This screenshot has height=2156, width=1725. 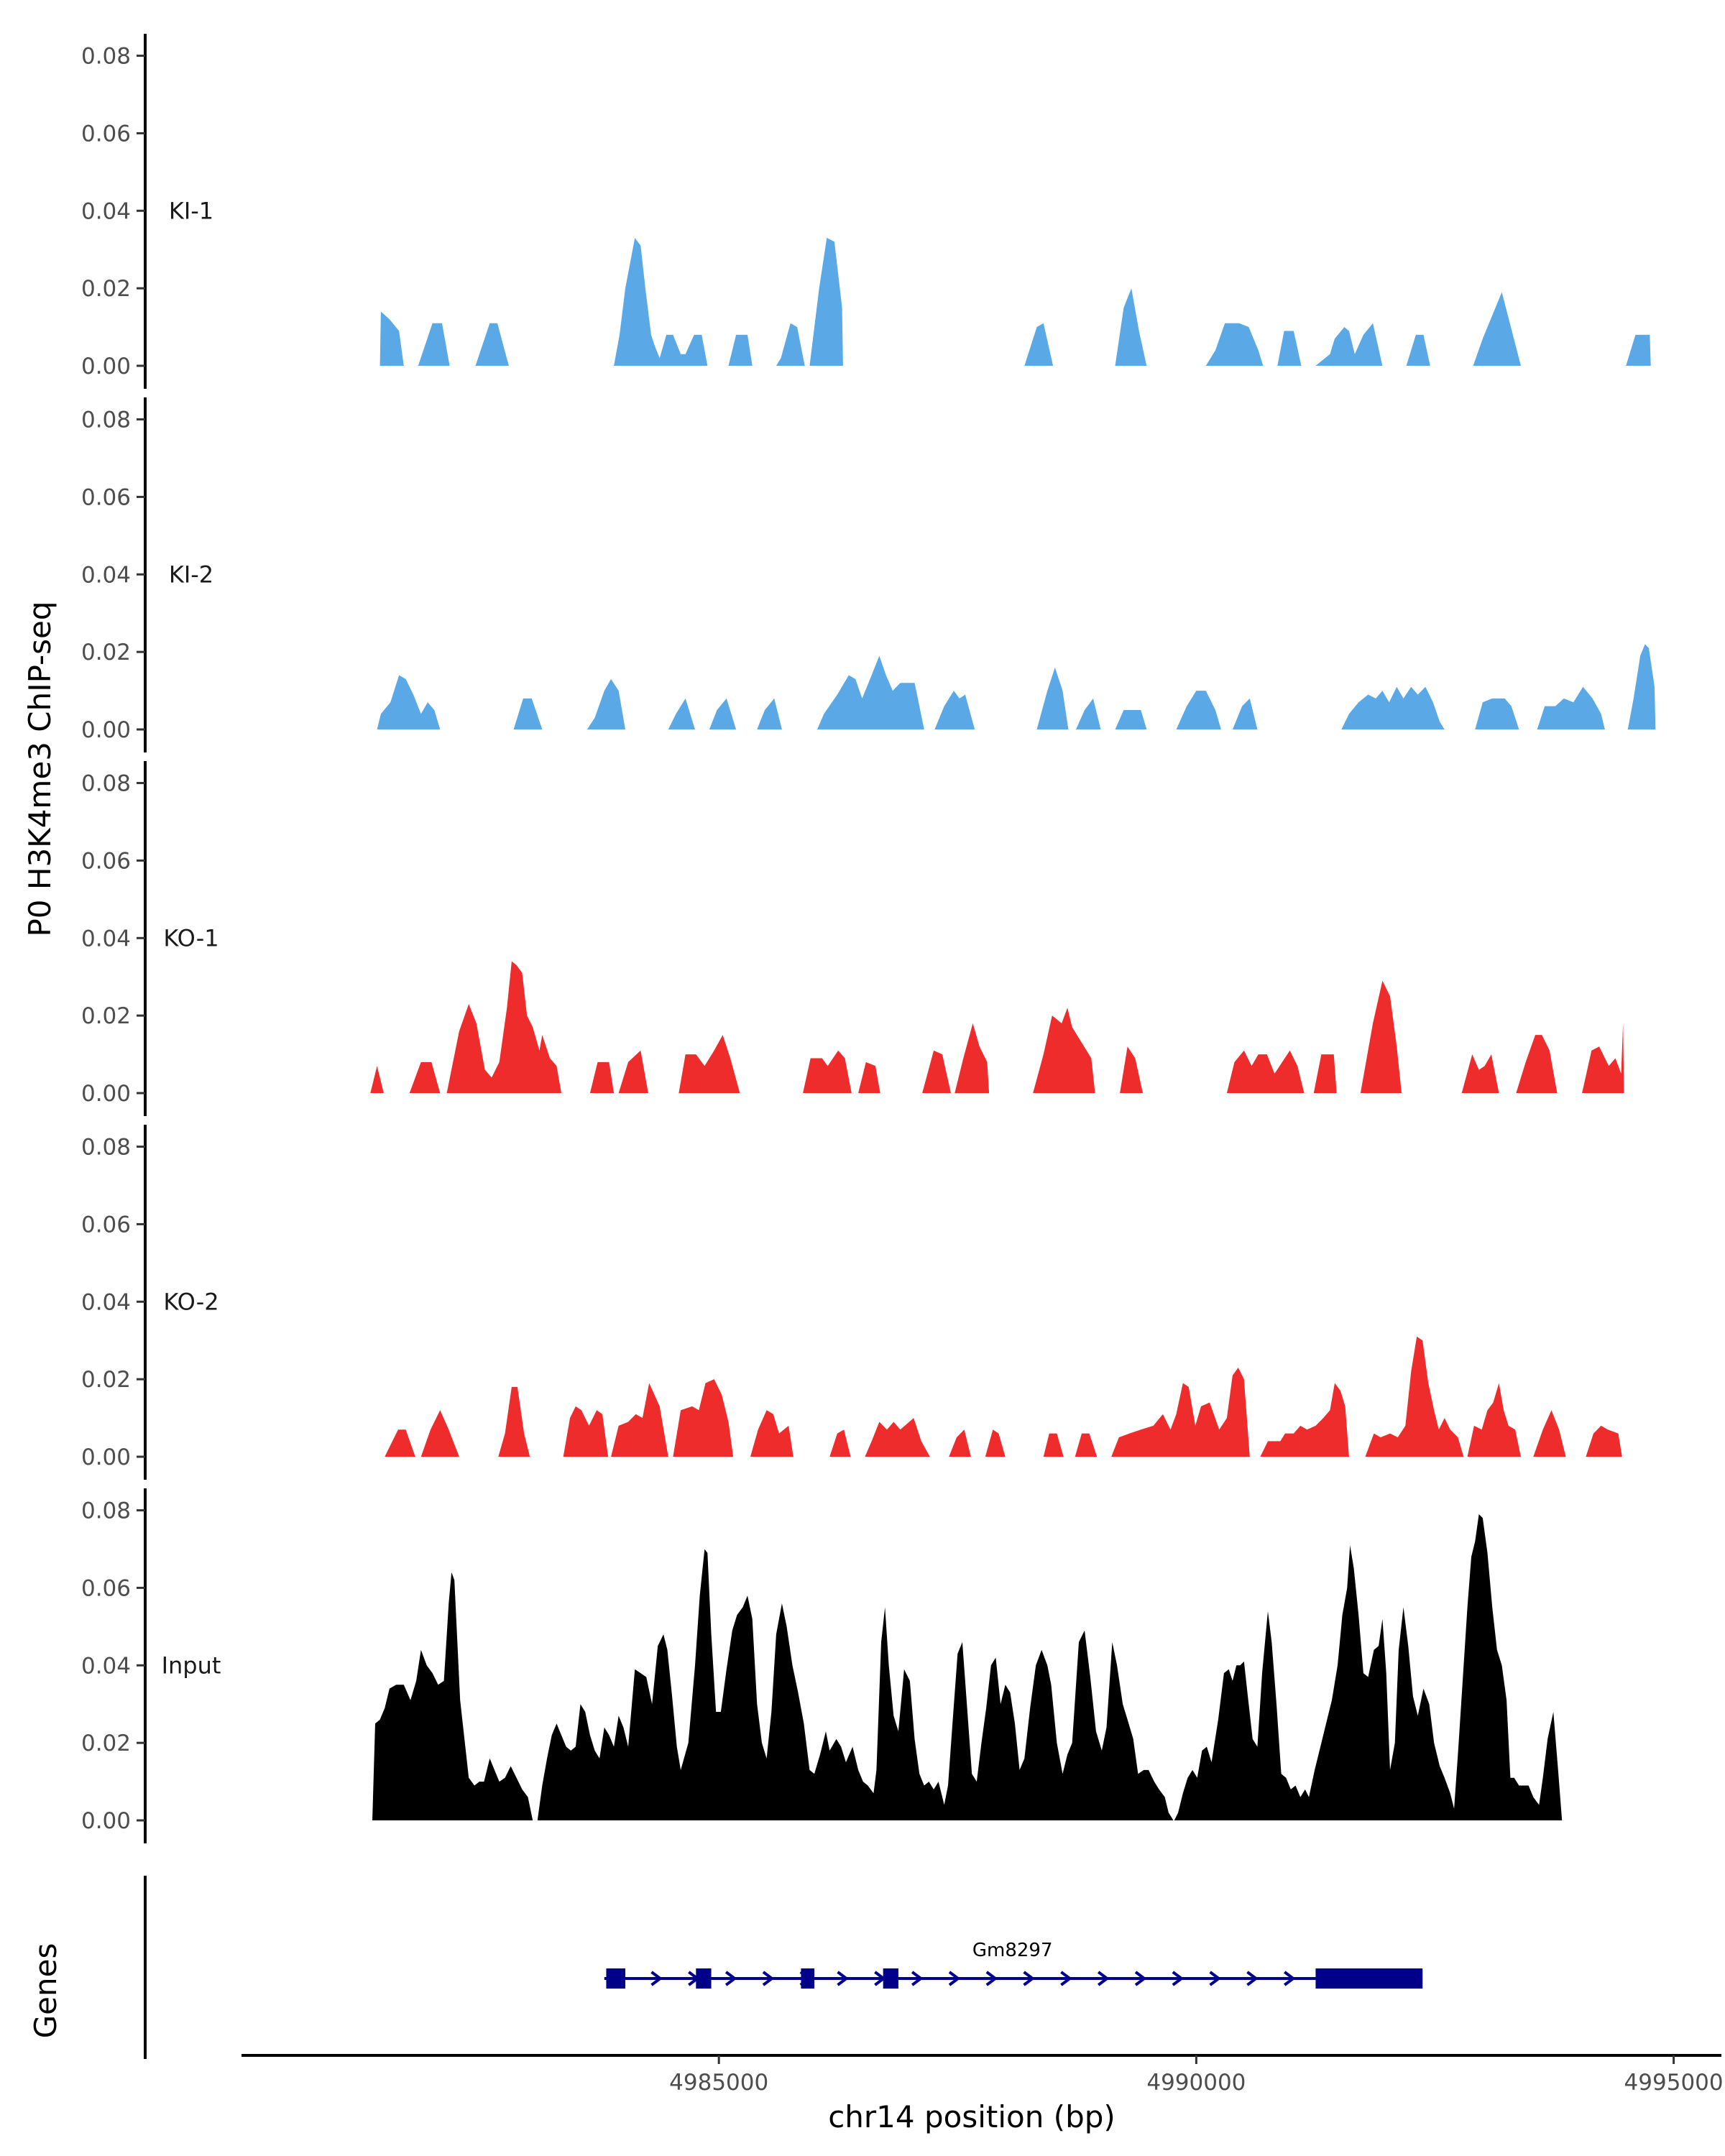 I want to click on genes-axis-title: Genes, so click(x=45, y=1991).